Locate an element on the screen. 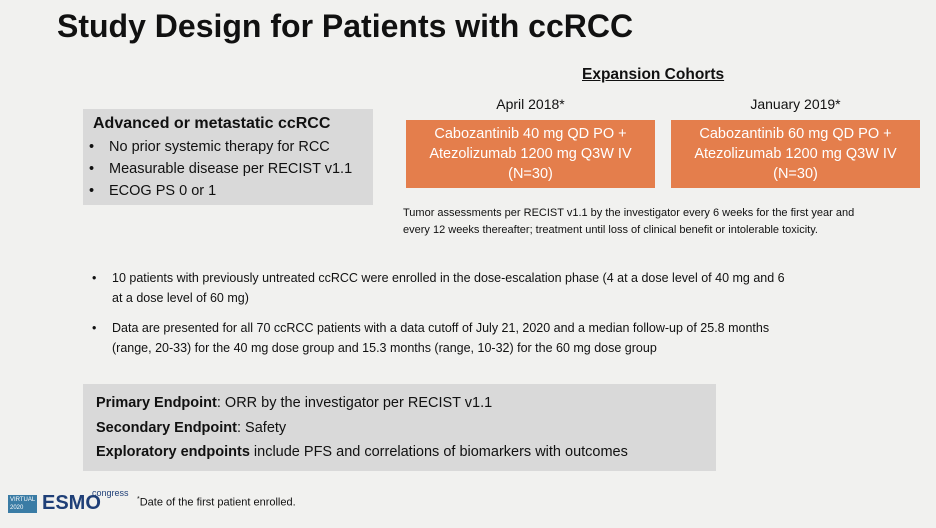  footnote-mark: * is located at coordinates (138, 499).